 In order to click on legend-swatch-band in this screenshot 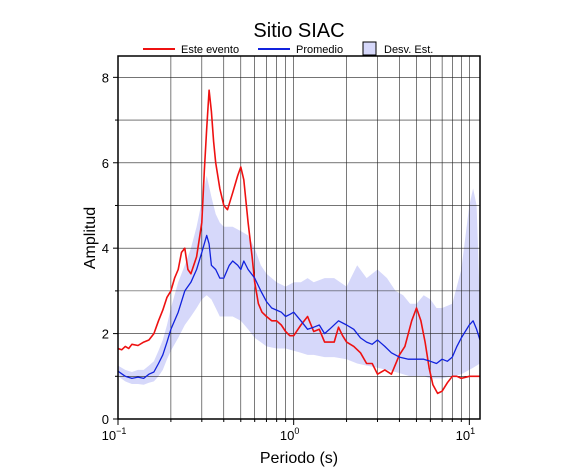, I will do `click(369, 48)`.